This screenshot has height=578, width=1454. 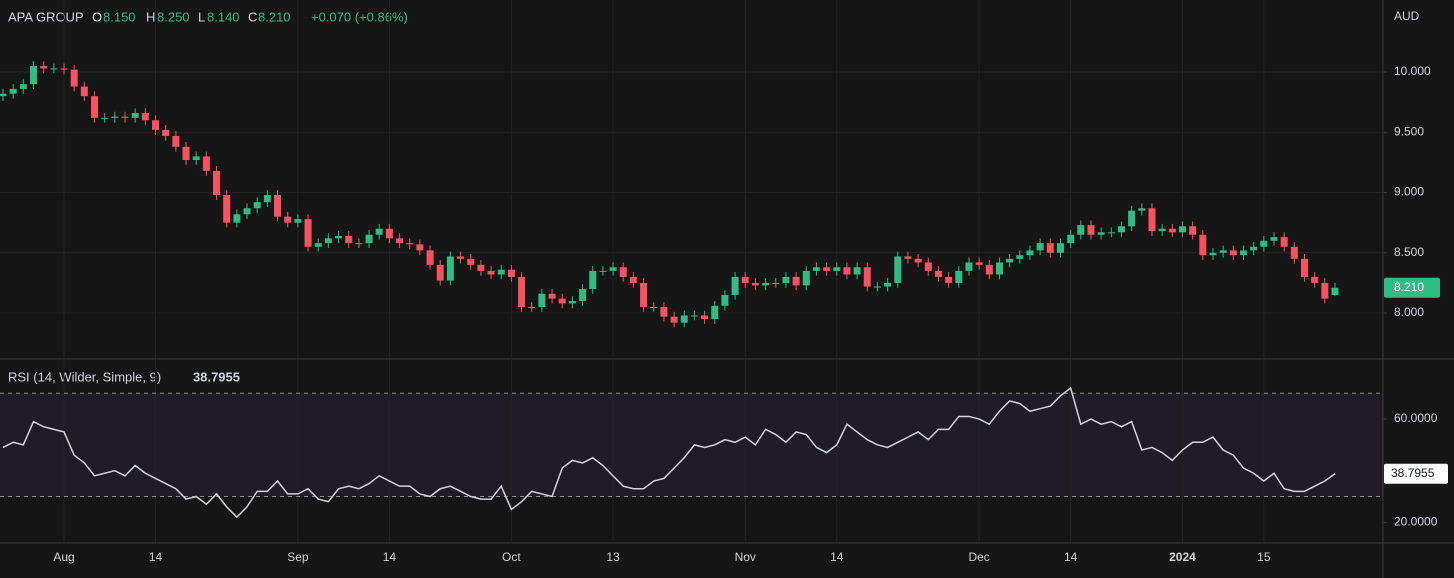 What do you see at coordinates (173, 16) in the screenshot?
I see `high-value: 8.250` at bounding box center [173, 16].